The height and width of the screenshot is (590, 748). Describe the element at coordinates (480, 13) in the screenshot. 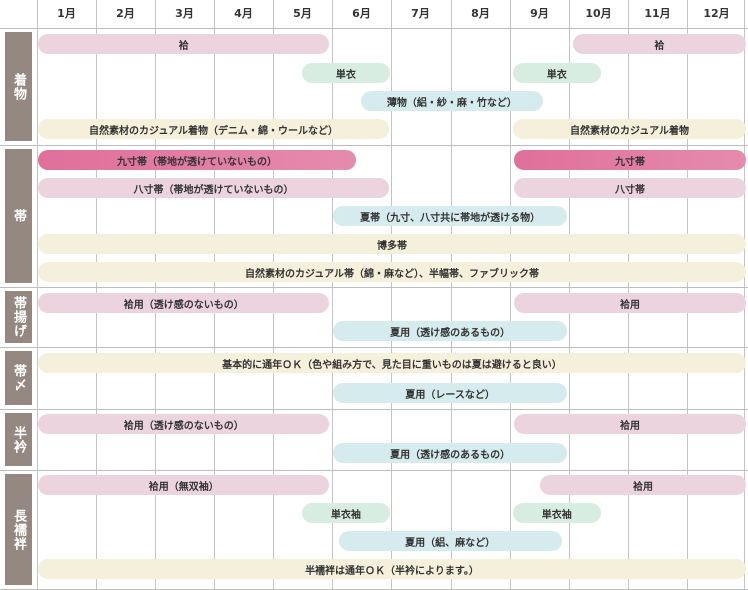

I see `month-header: 8月` at that location.